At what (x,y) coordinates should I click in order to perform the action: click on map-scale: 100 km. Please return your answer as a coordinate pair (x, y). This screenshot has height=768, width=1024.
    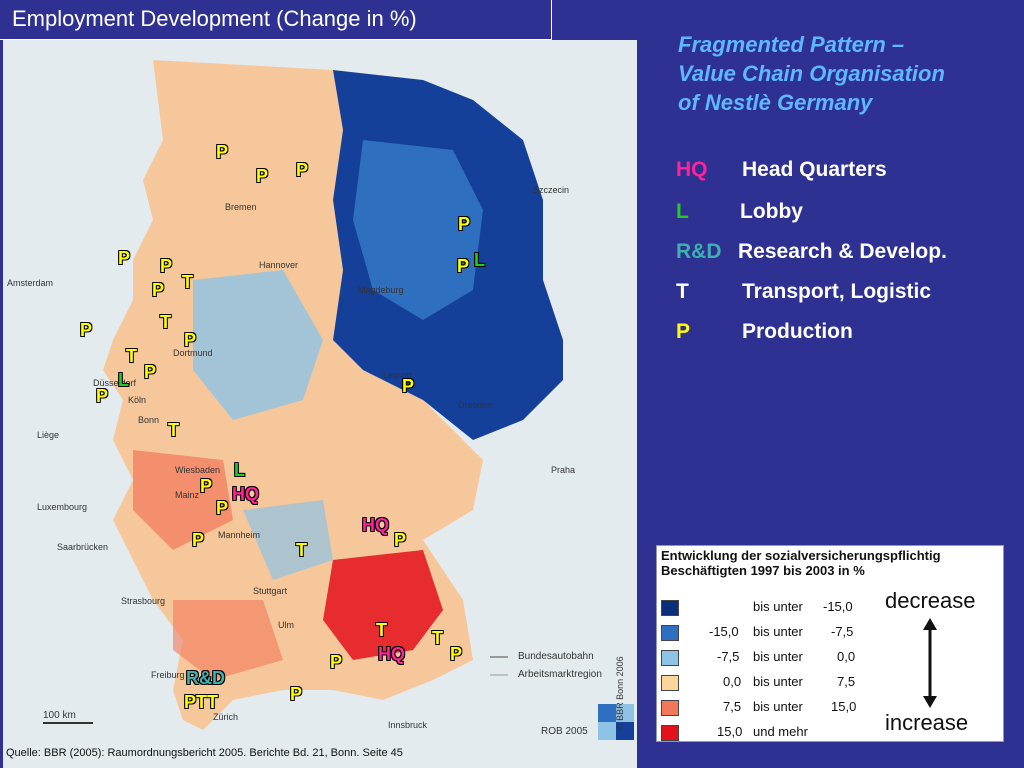
    Looking at the image, I should click on (59, 715).